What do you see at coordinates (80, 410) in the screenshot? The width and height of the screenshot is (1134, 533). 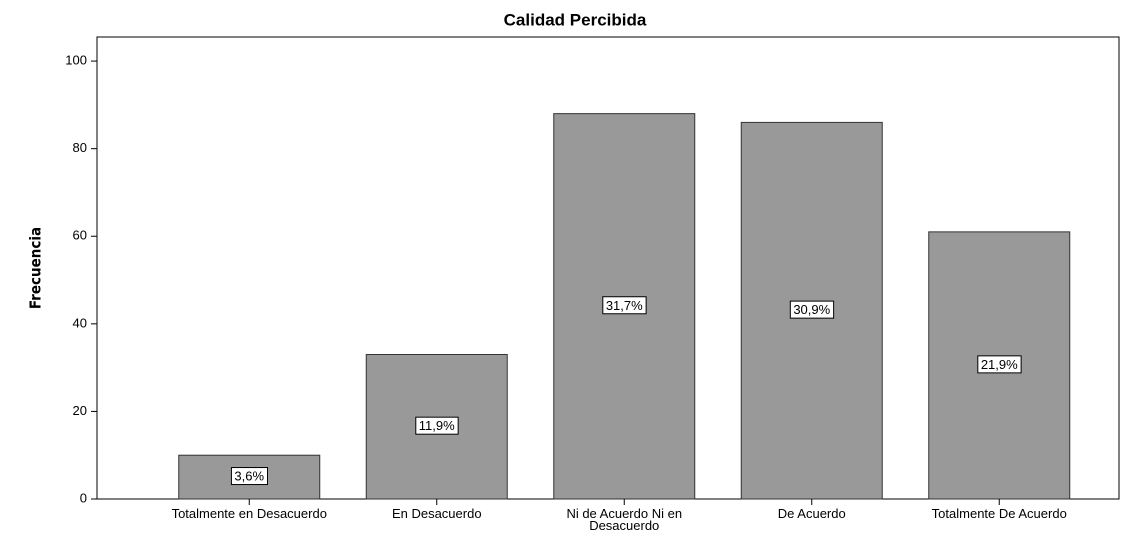 I see `y-tick-label: 20` at bounding box center [80, 410].